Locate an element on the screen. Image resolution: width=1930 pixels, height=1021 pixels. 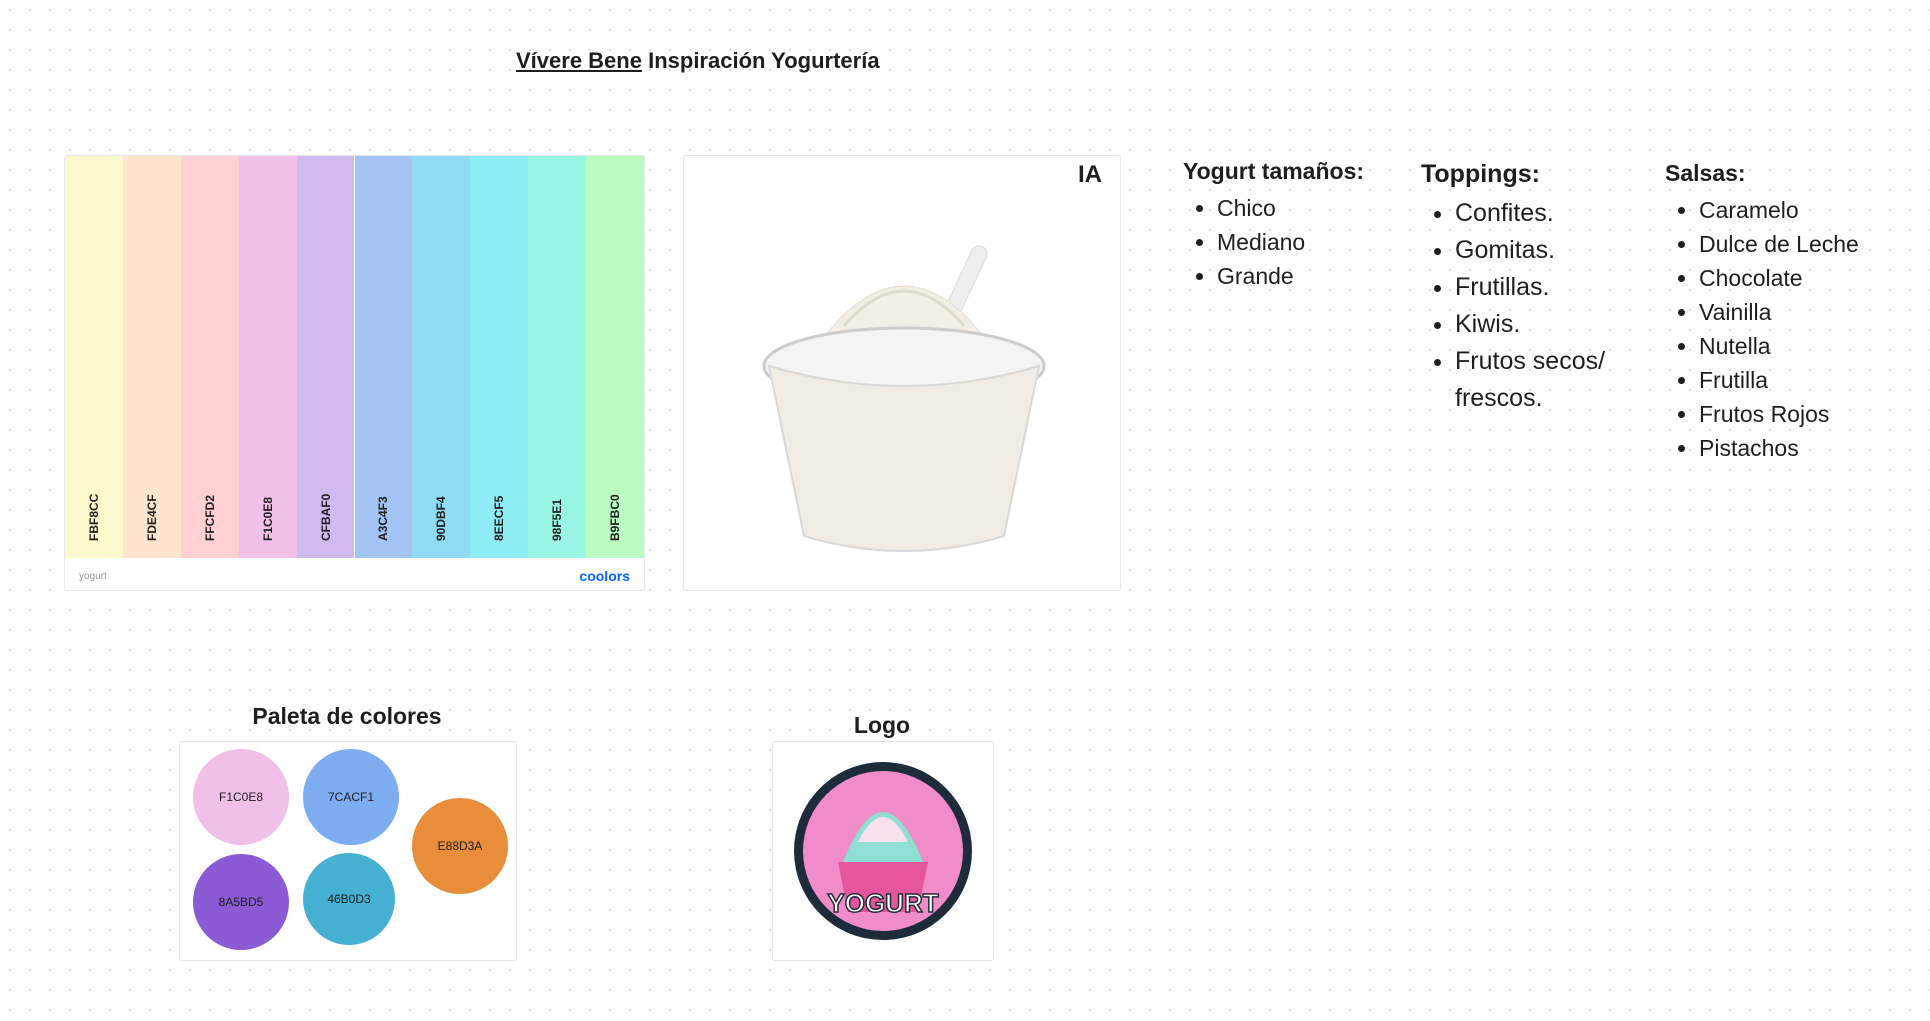
list-item: Frutos Rojos is located at coordinates (1792, 414).